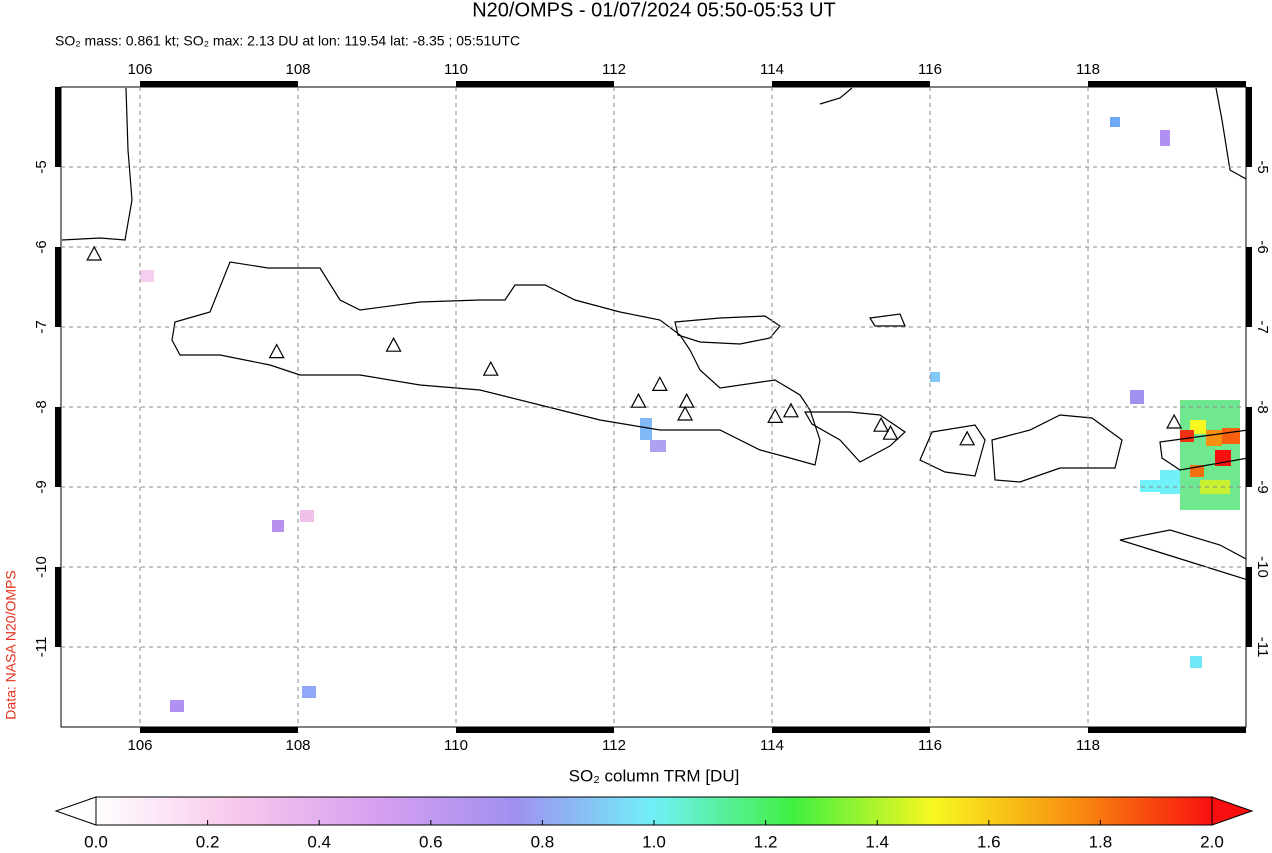 The image size is (1272, 853). Describe the element at coordinates (654, 841) in the screenshot. I see `colorbar-tick-label: 1.0` at that location.